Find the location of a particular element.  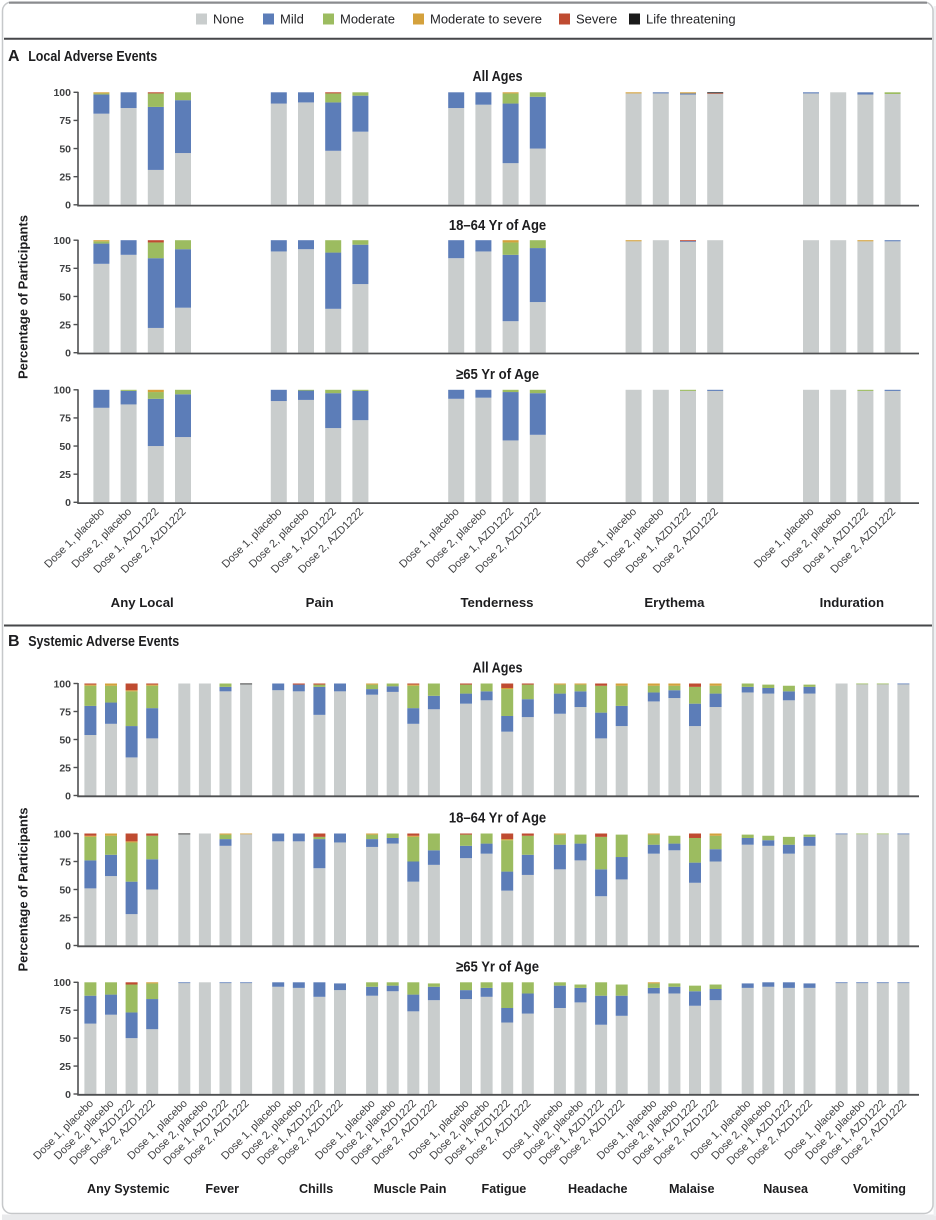

svg-text: B is located at coordinates (14, 641).